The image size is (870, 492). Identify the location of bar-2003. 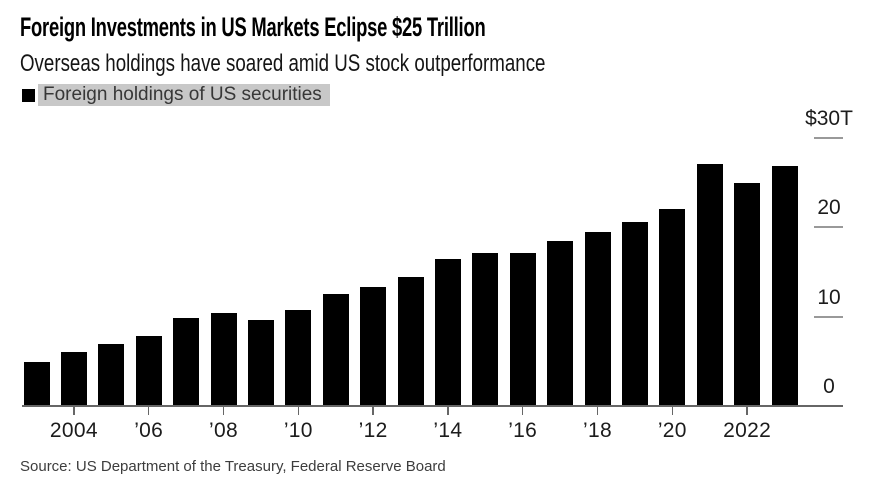
(36, 384).